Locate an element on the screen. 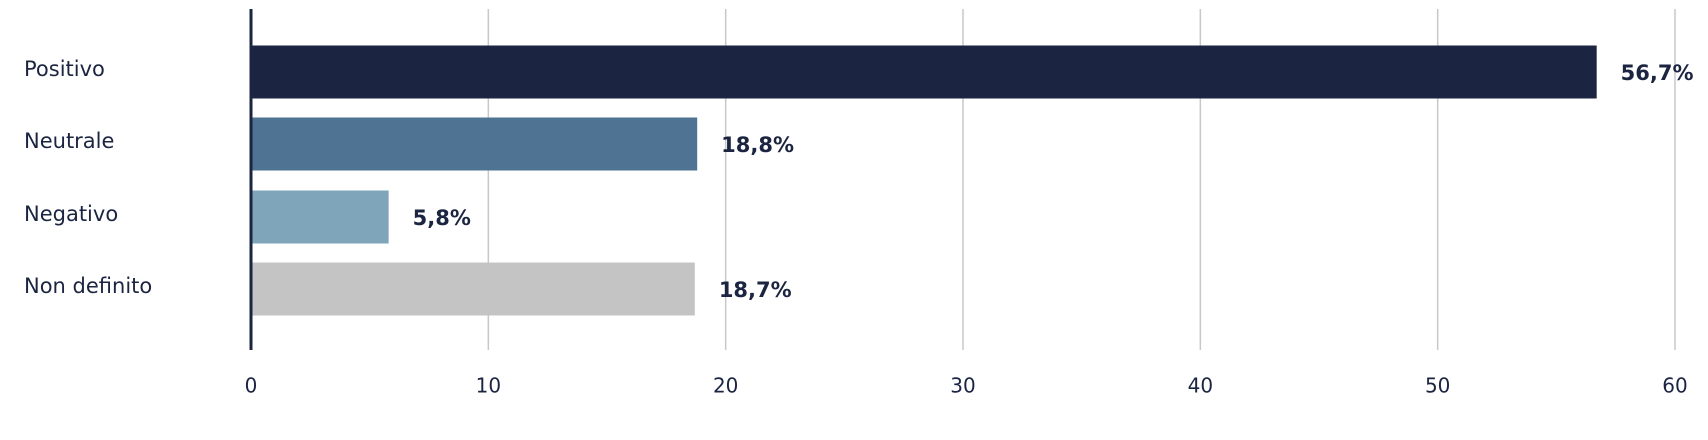 This screenshot has width=1708, height=440. category-label: Negativo is located at coordinates (71, 214).